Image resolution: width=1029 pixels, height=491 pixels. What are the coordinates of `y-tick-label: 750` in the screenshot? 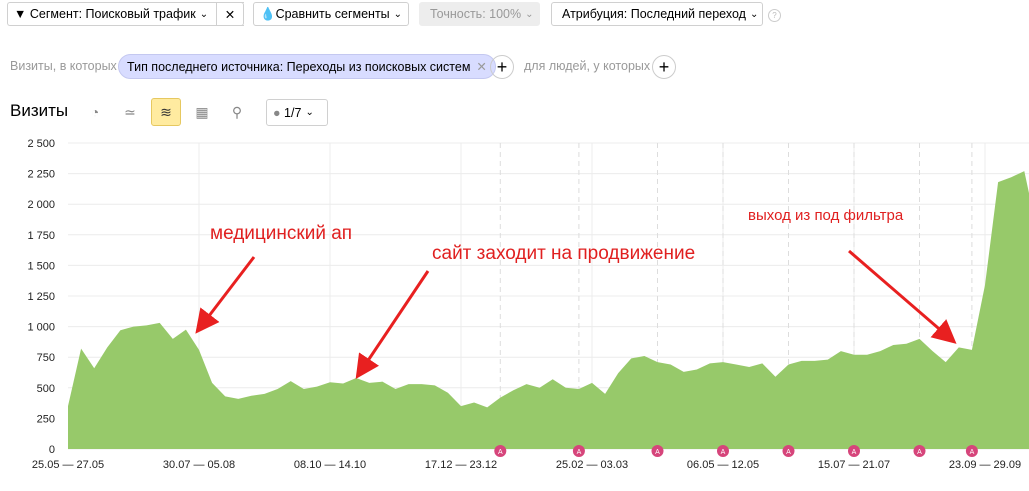 It's located at (46, 358).